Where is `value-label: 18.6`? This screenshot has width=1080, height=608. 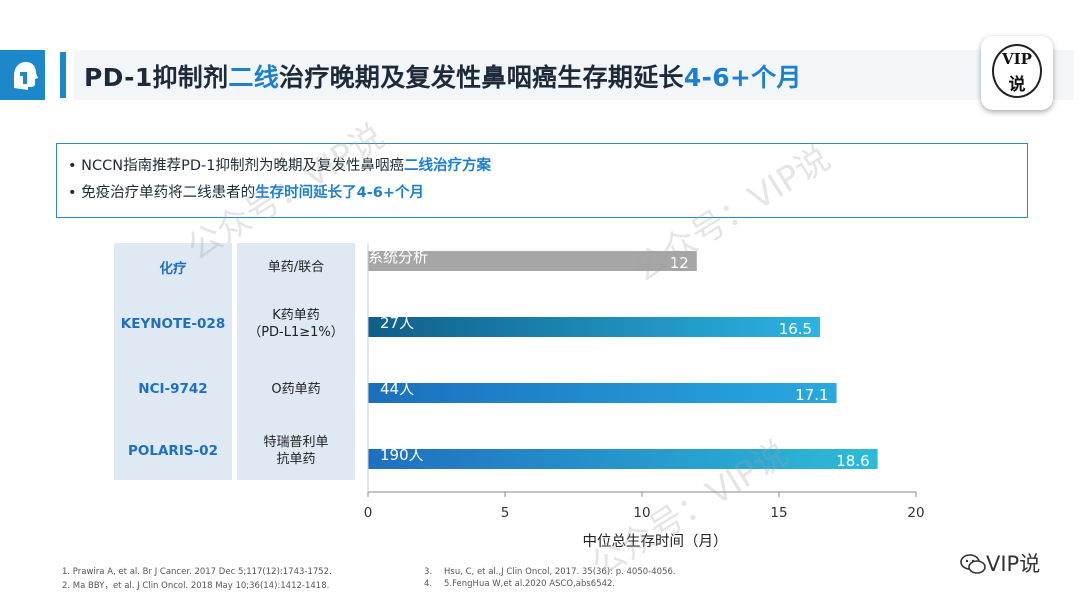
value-label: 18.6 is located at coordinates (852, 461).